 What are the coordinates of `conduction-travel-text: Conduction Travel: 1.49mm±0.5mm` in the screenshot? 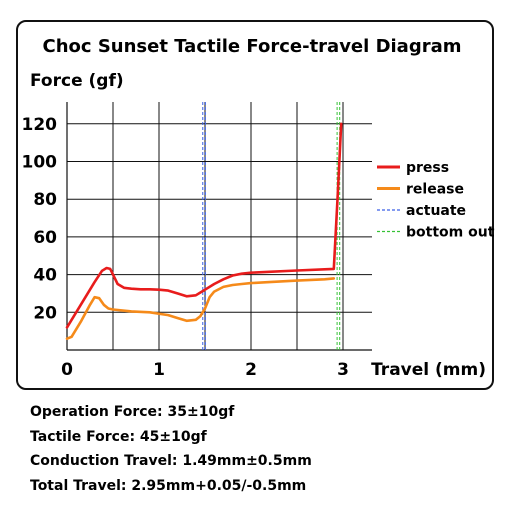 It's located at (171, 461).